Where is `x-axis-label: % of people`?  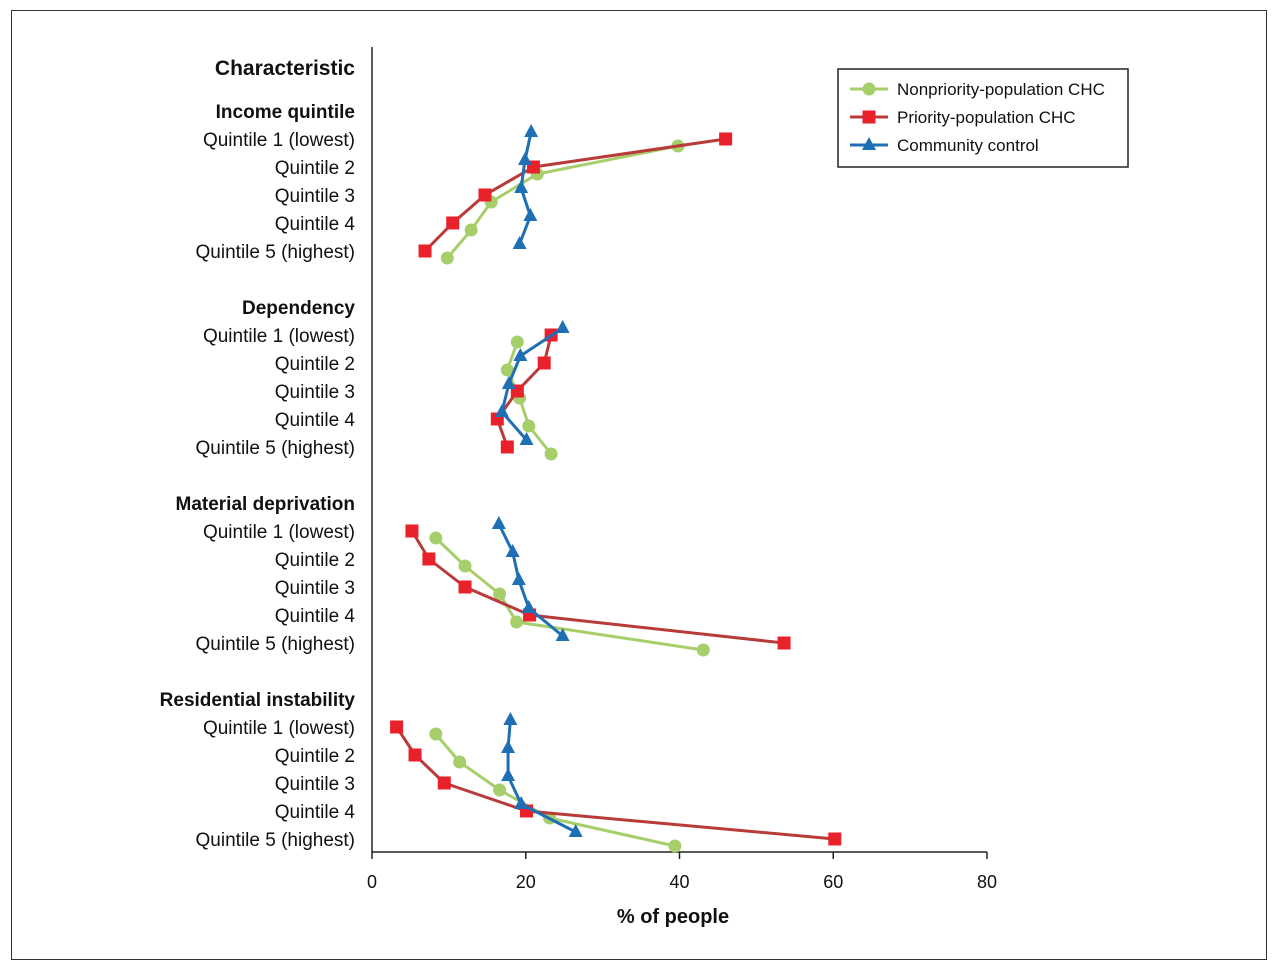
x-axis-label: % of people is located at coordinates (673, 917).